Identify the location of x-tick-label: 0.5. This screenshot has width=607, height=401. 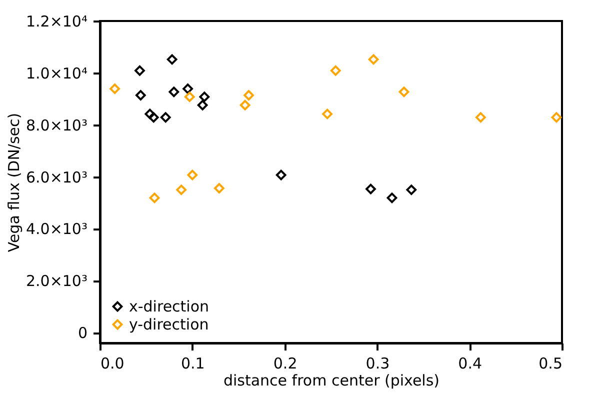
(550, 363).